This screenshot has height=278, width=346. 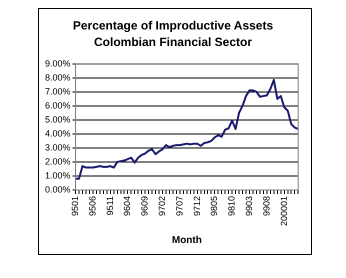 What do you see at coordinates (266, 206) in the screenshot?
I see `x-tick-label: 9908` at bounding box center [266, 206].